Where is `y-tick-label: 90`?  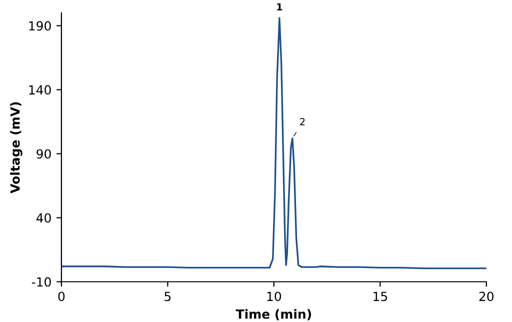
y-tick-label: 90 is located at coordinates (43, 154).